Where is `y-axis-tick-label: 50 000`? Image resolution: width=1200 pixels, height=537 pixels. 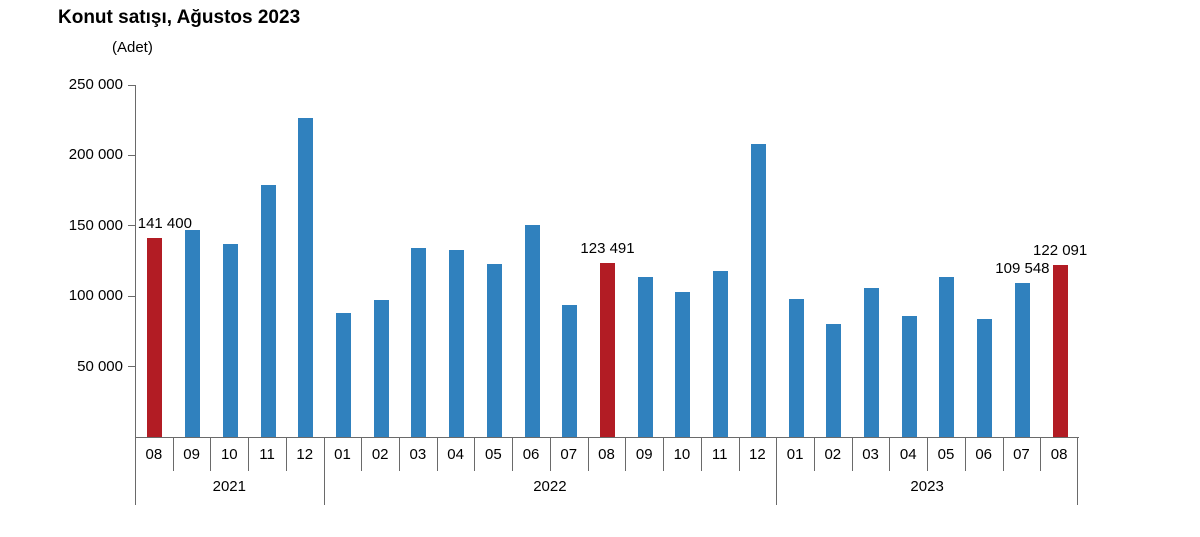
y-axis-tick-label: 50 000 is located at coordinates (100, 366).